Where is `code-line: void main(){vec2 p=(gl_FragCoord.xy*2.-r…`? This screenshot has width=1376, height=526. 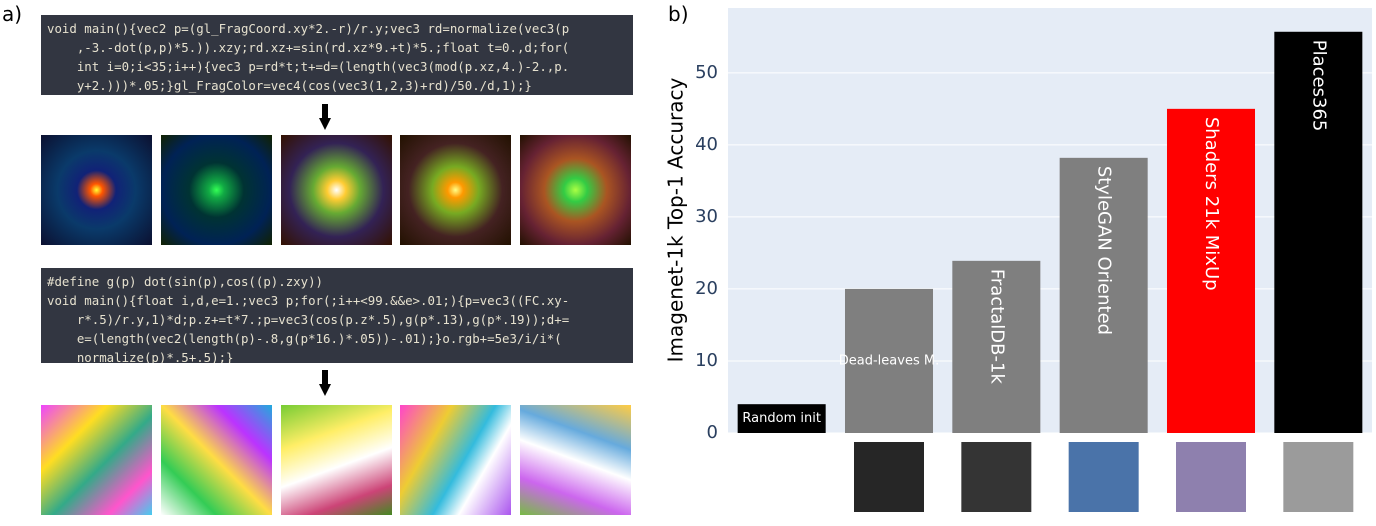
code-line: void main(){vec2 p=(gl_FragCoord.xy*2.-r… is located at coordinates (308, 28).